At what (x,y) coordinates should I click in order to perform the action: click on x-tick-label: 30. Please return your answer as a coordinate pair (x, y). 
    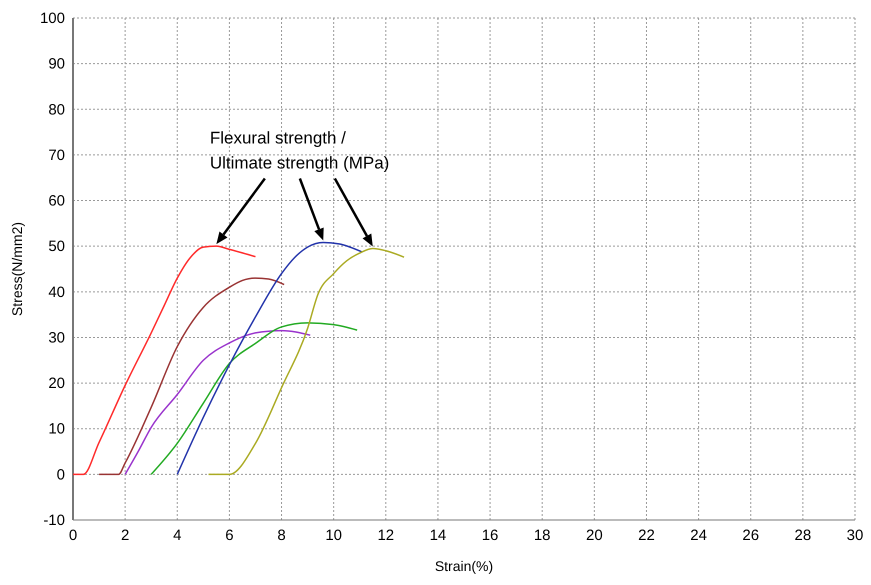
    Looking at the image, I should click on (855, 535).